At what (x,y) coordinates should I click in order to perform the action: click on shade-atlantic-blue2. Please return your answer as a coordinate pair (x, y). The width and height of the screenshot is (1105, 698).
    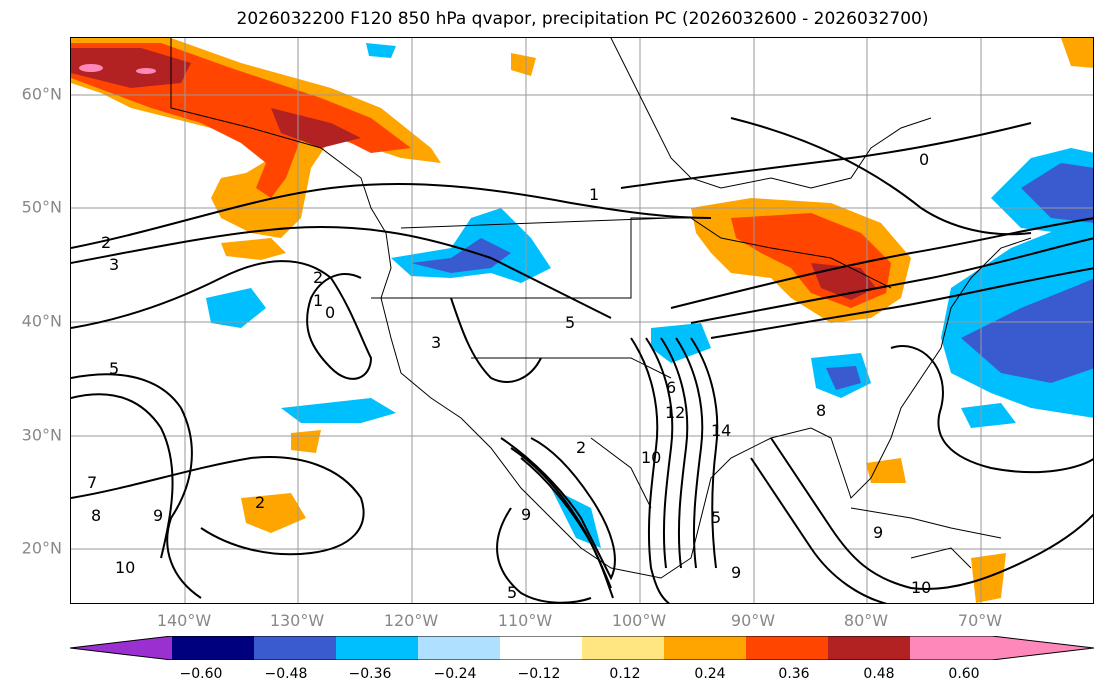
    Looking at the image, I should click on (988, 415).